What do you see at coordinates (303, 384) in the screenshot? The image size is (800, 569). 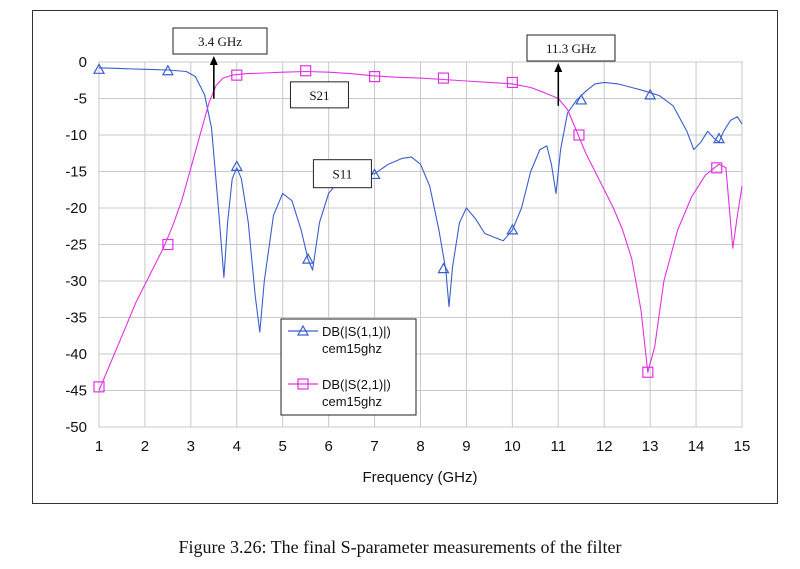 I see `legend-s21-square-icon` at bounding box center [303, 384].